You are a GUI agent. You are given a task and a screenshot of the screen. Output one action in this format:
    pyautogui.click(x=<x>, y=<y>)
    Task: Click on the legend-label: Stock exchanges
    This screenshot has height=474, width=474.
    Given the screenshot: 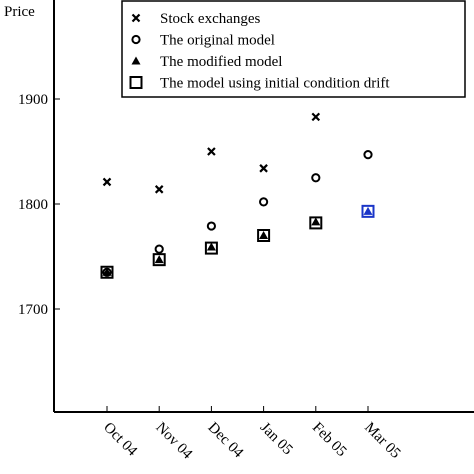 What is the action you would take?
    pyautogui.click(x=210, y=19)
    